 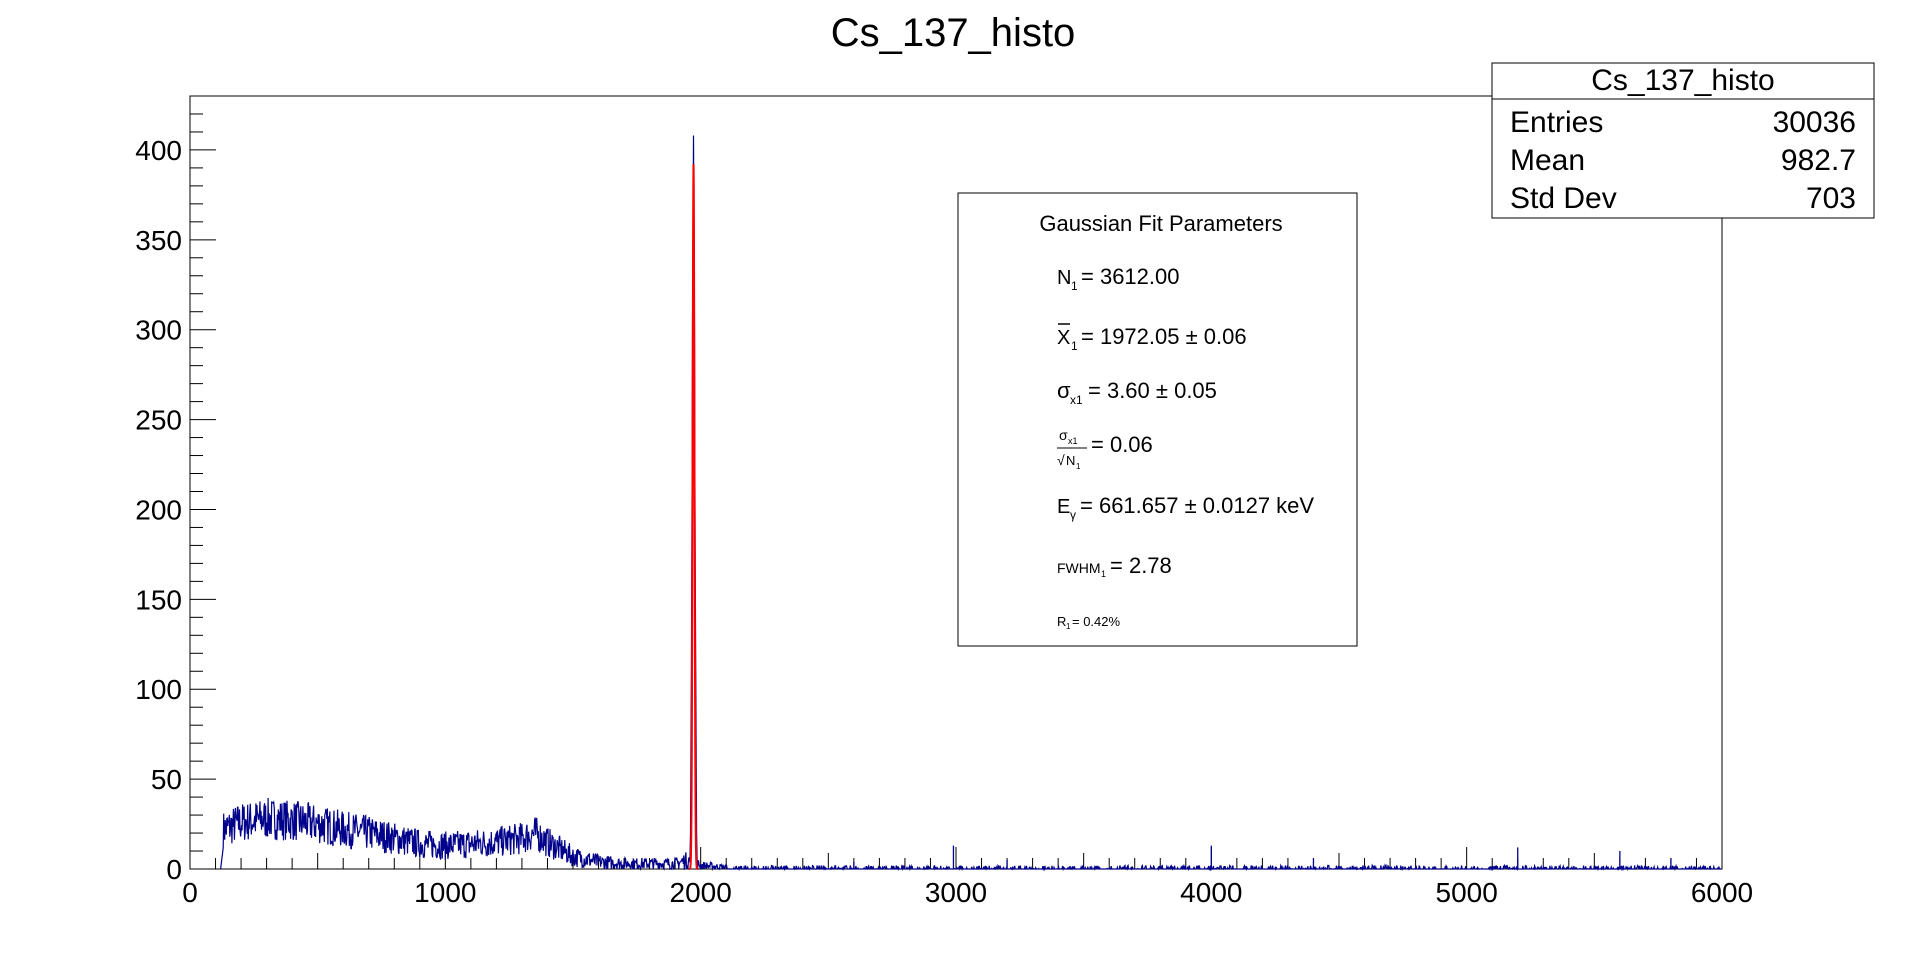 I want to click on fit-resolution-subscript: 1, so click(x=1068, y=626).